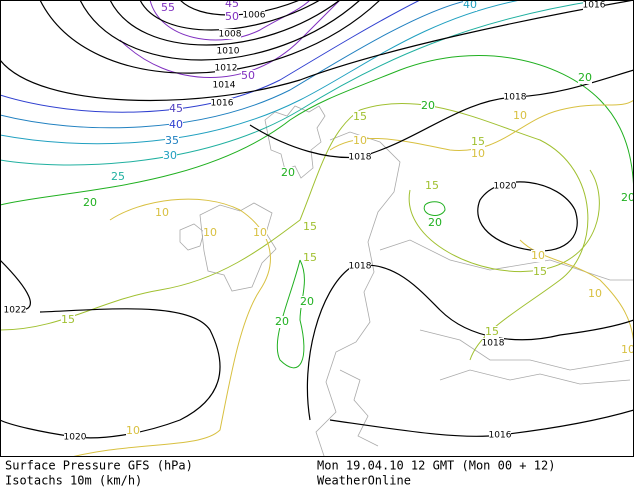 Image resolution: width=634 pixels, height=490 pixels. I want to click on isotach-label: 35, so click(172, 140).